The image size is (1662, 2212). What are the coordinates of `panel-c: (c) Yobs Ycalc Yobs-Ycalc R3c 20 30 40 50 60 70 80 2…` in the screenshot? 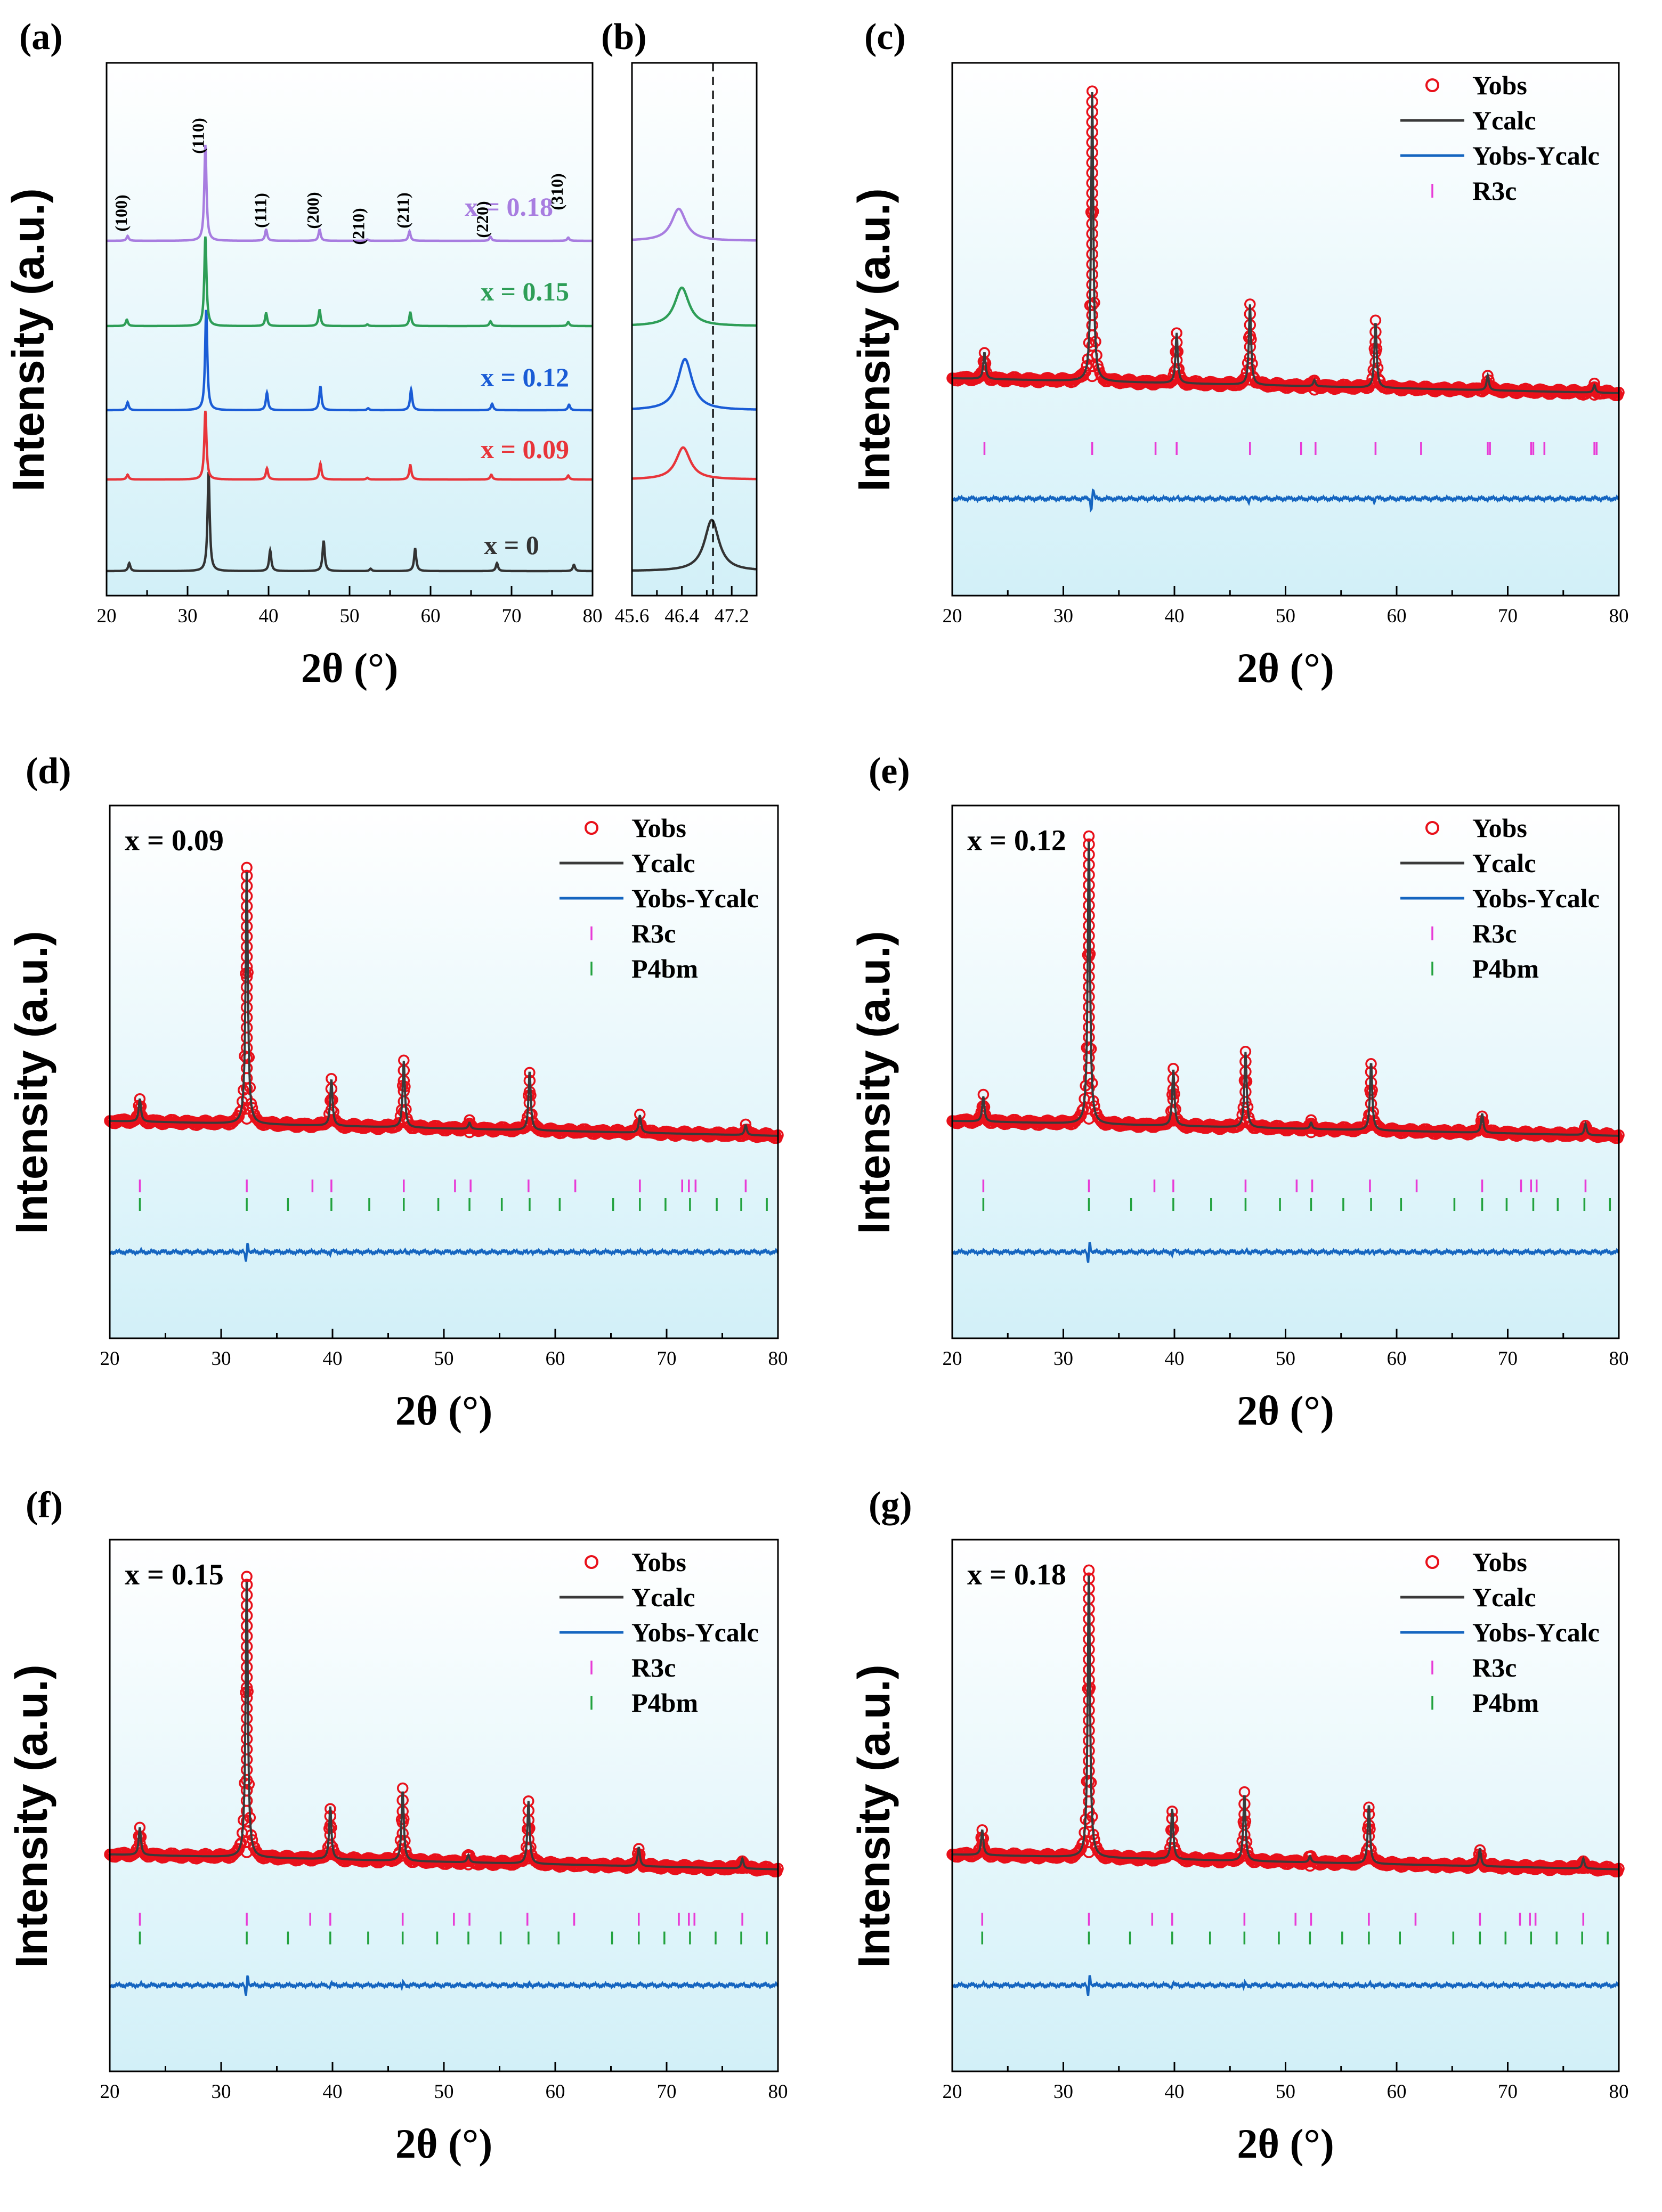 It's located at (1239, 354).